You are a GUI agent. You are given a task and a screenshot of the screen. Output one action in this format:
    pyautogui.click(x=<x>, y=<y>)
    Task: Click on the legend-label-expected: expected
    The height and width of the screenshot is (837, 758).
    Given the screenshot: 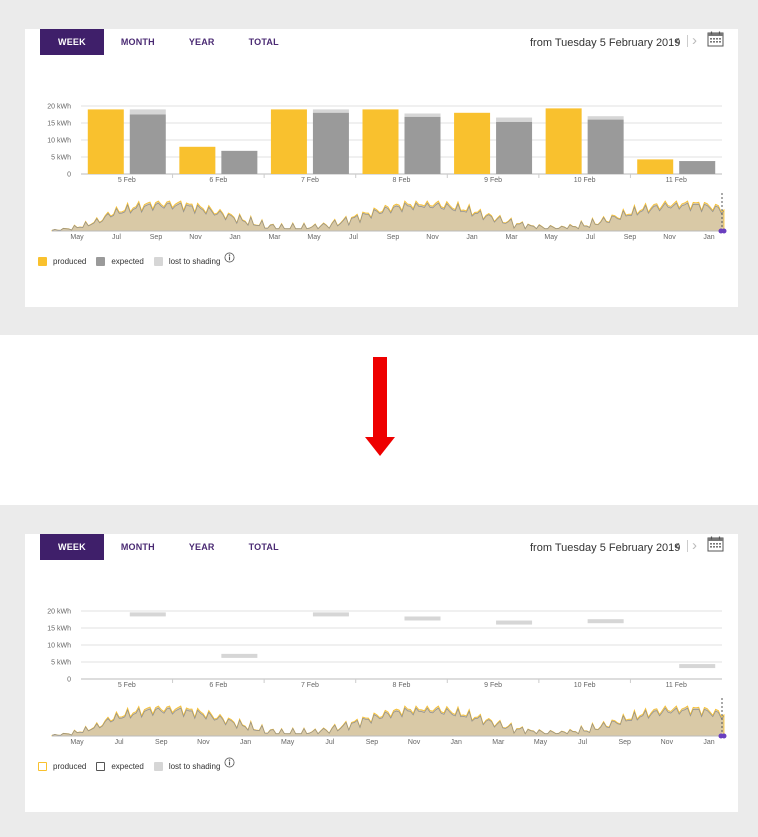 What is the action you would take?
    pyautogui.click(x=127, y=261)
    